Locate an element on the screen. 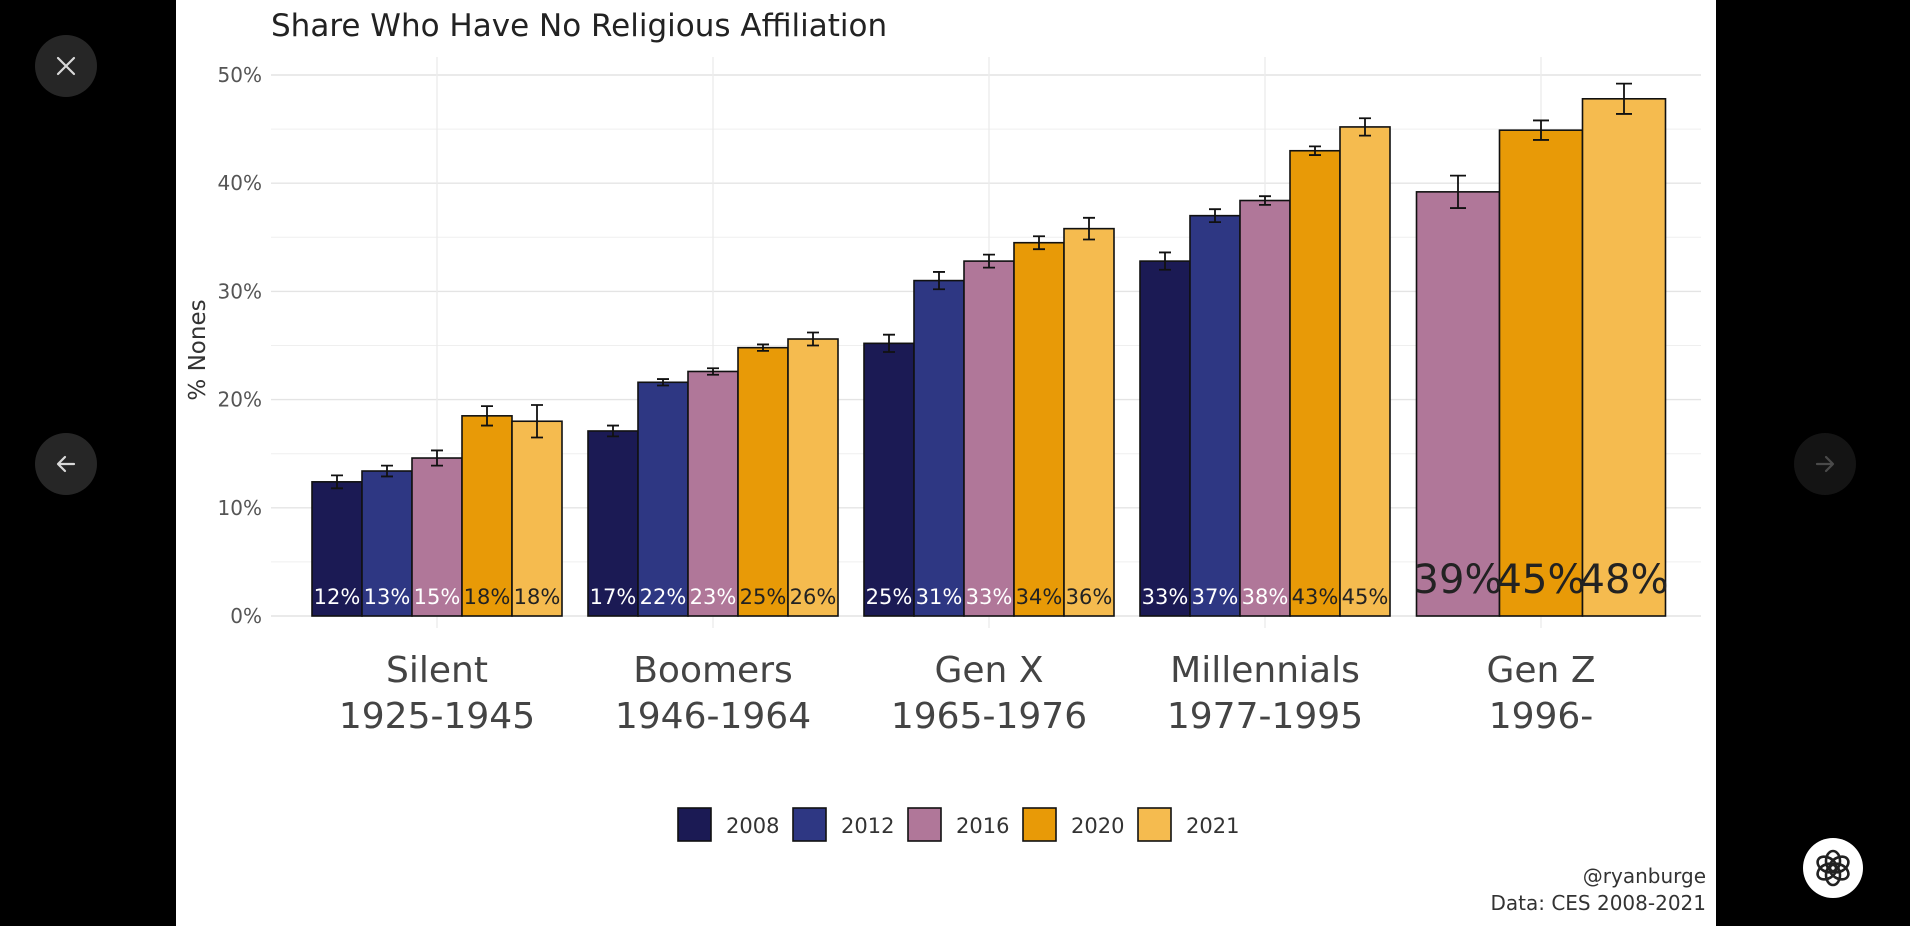  legend-label: 2021 is located at coordinates (1212, 826).